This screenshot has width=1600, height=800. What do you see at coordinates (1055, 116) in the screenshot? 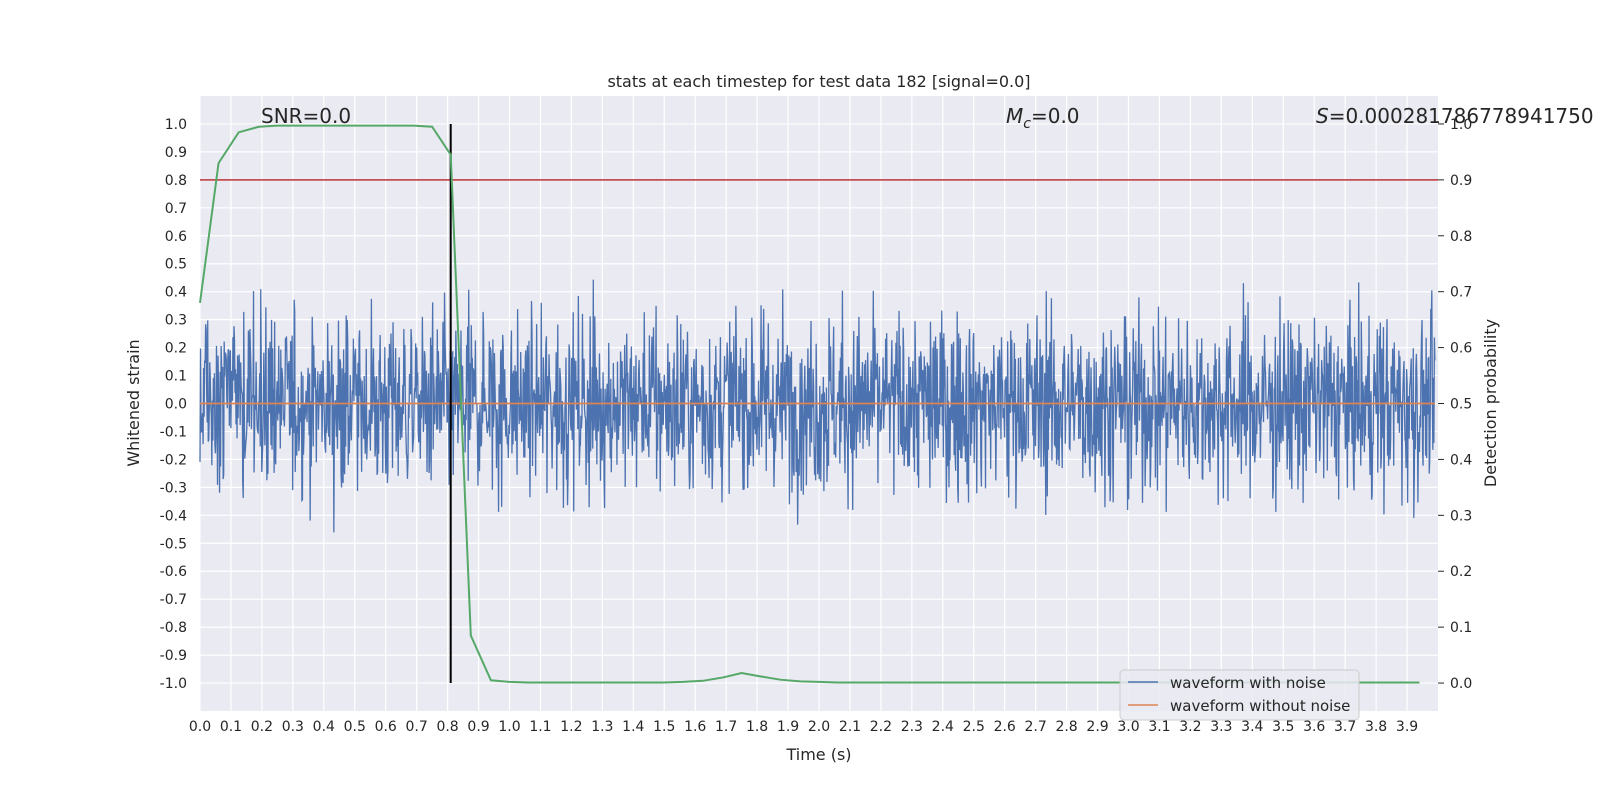
I see `chirp-mass-value: =0.0` at bounding box center [1055, 116].